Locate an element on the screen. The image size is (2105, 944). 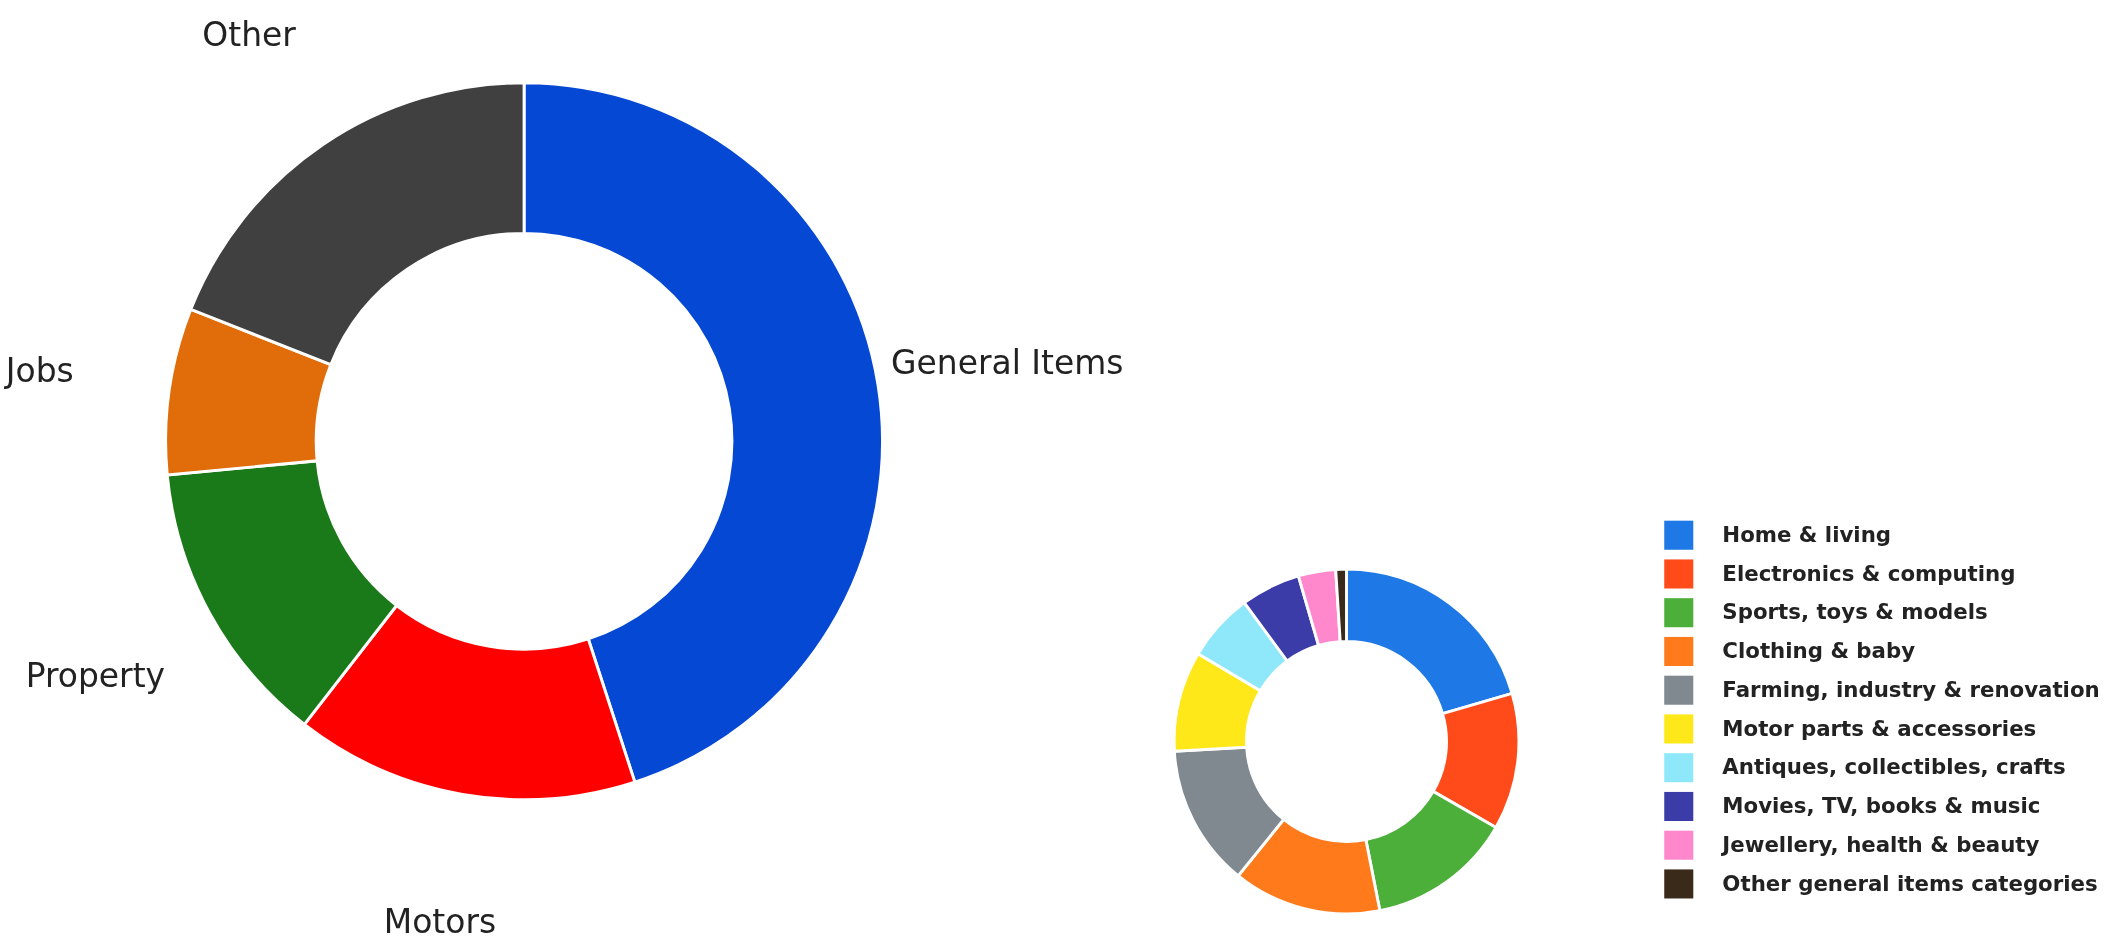
slice-label: Other is located at coordinates (249, 35).